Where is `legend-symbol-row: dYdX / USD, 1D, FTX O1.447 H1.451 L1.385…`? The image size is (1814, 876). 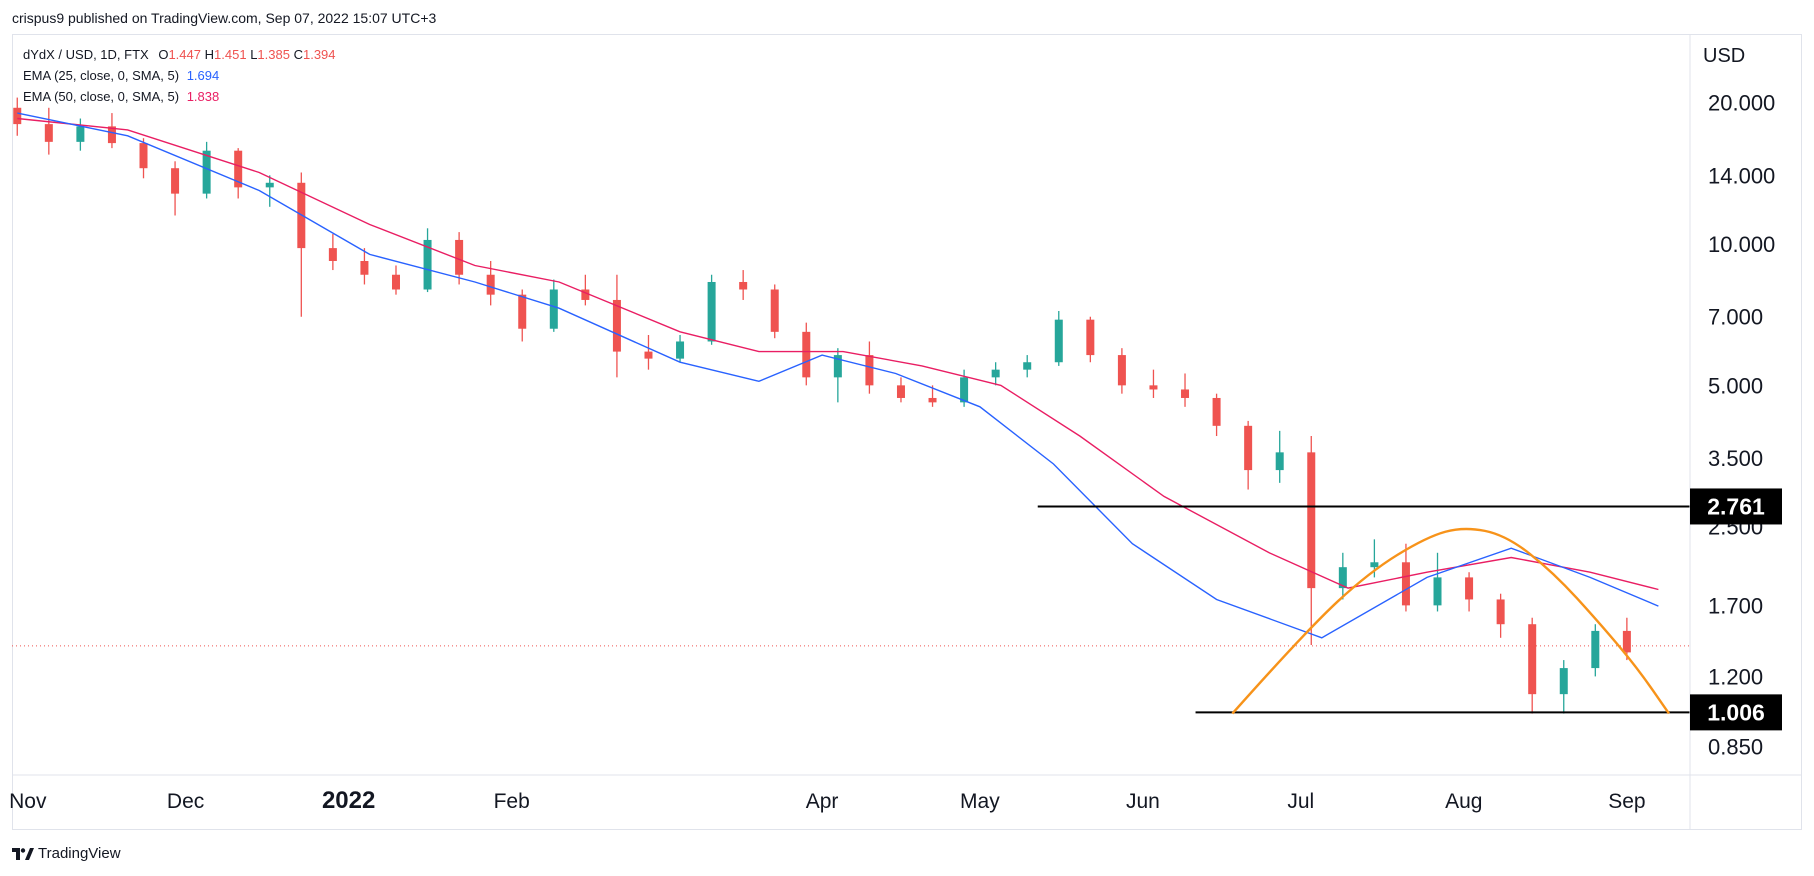 legend-symbol-row: dYdX / USD, 1D, FTX O1.447 H1.451 L1.385… is located at coordinates (179, 54).